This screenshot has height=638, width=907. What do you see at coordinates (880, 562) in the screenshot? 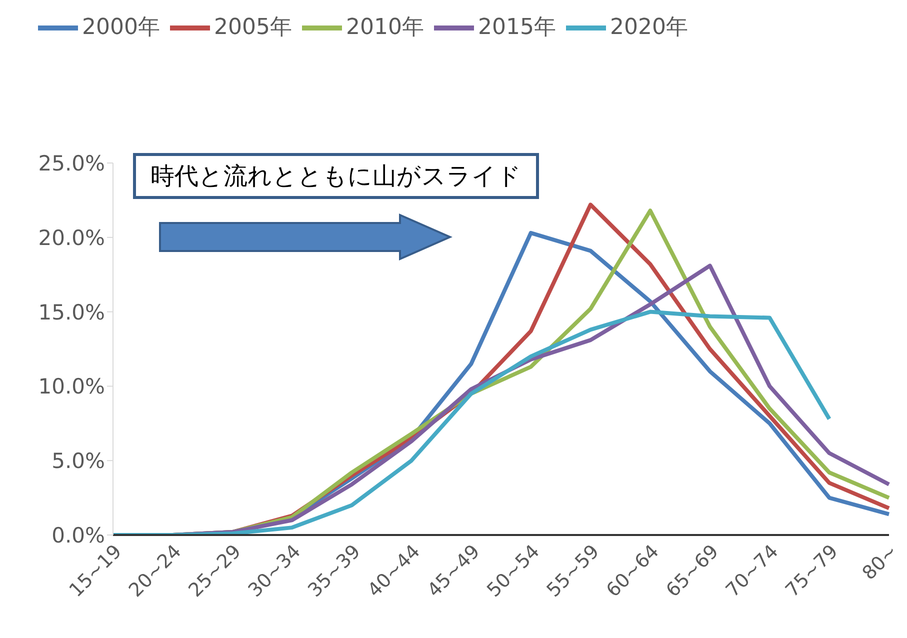
I see `x-tick-label: 80~` at bounding box center [880, 562].